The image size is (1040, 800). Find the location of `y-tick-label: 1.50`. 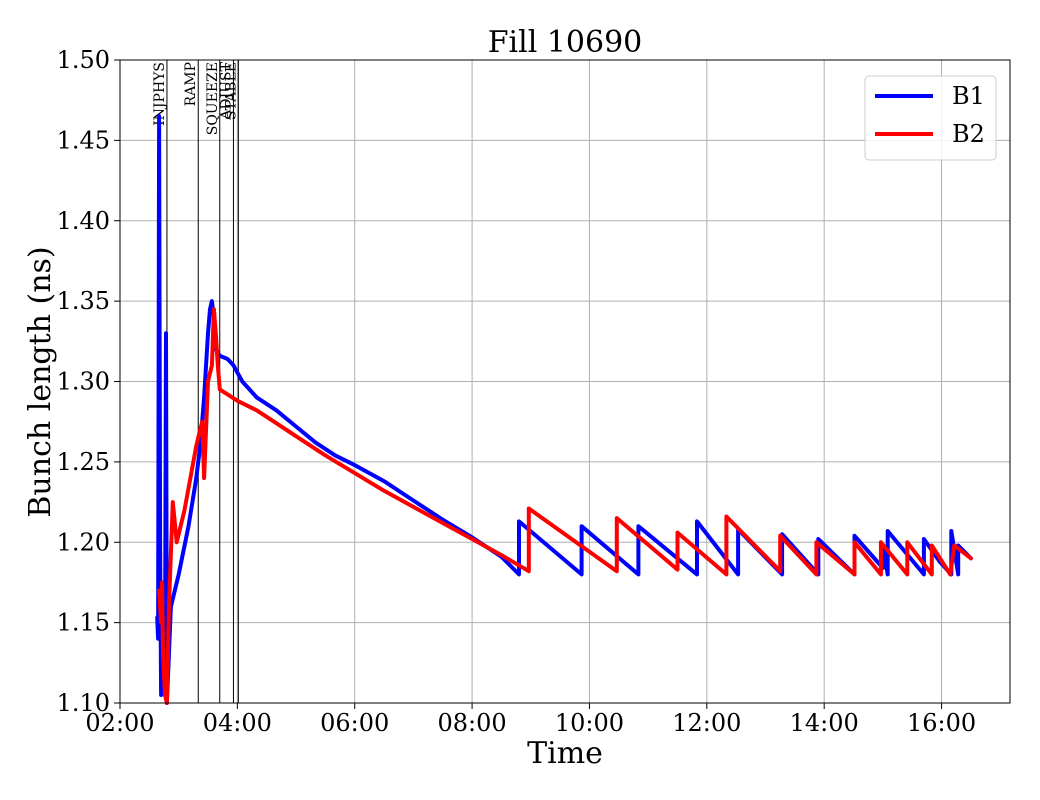

y-tick-label: 1.50 is located at coordinates (83, 60).